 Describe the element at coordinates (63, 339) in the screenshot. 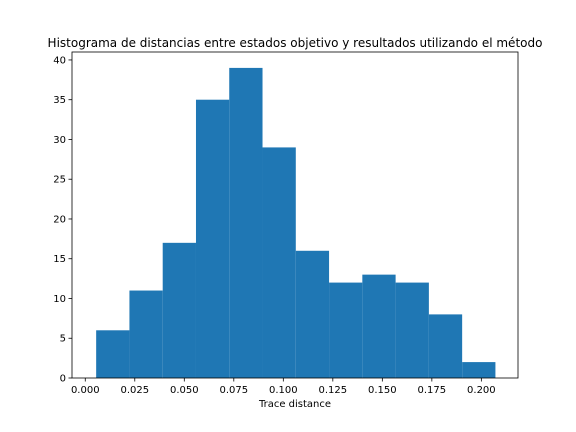

I see `y-tick-label: 5` at that location.